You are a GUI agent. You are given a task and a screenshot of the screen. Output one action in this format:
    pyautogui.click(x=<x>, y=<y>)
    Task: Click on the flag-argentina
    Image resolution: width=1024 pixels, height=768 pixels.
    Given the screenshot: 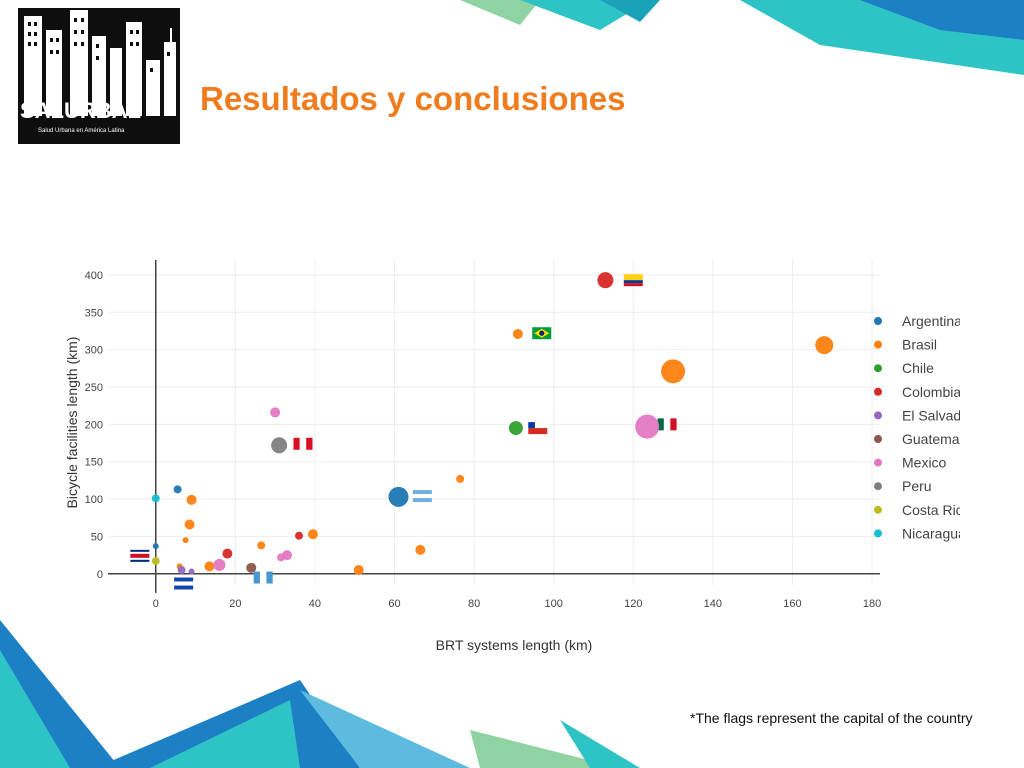 What is the action you would take?
    pyautogui.click(x=422, y=496)
    